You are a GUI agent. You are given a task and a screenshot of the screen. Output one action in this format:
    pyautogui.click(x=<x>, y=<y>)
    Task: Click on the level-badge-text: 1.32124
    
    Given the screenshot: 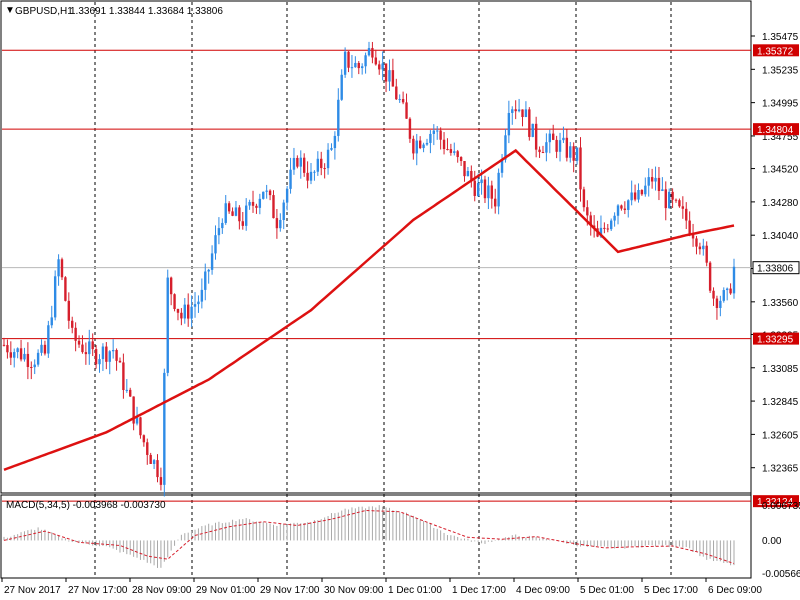 What is the action you would take?
    pyautogui.click(x=775, y=502)
    